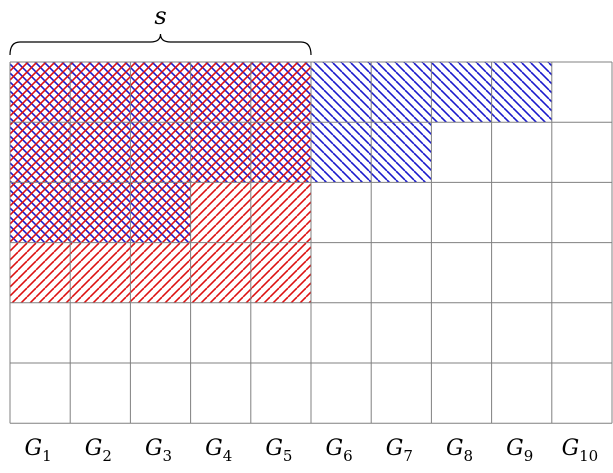  I want to click on column-label-subscript: 5, so click(288, 456).